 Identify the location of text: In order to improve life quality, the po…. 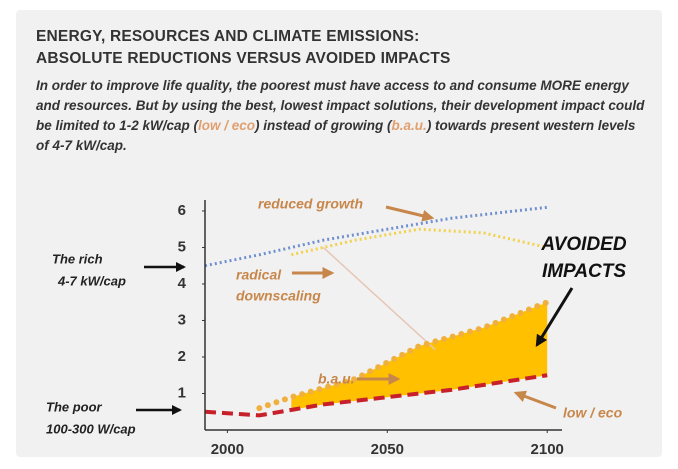
(340, 105).